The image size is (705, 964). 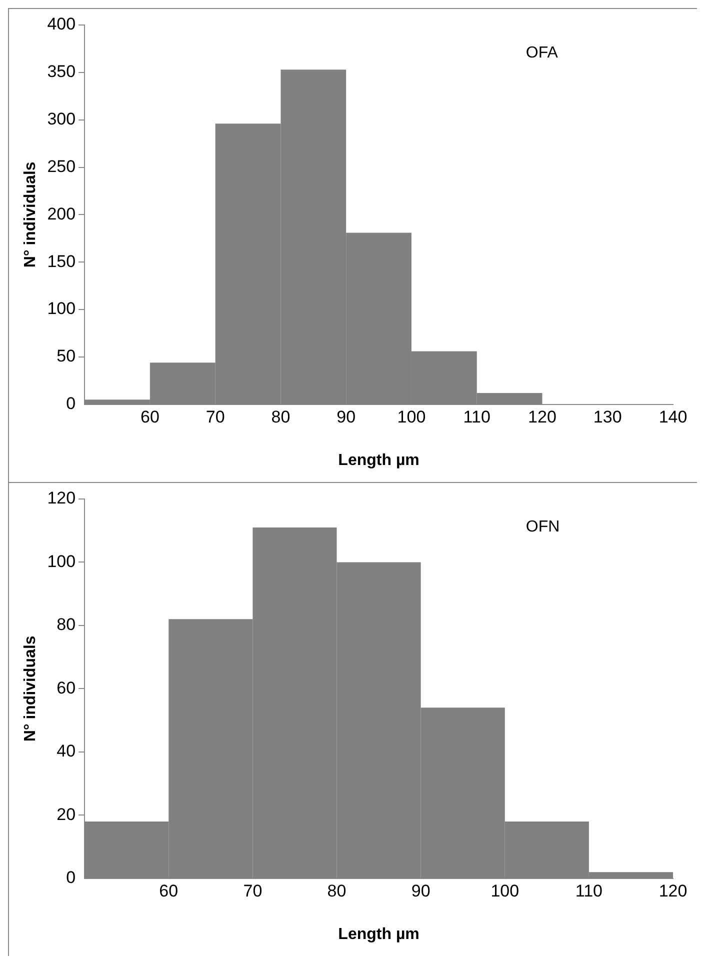 What do you see at coordinates (61, 498) in the screenshot?
I see `y-tick-label: 120` at bounding box center [61, 498].